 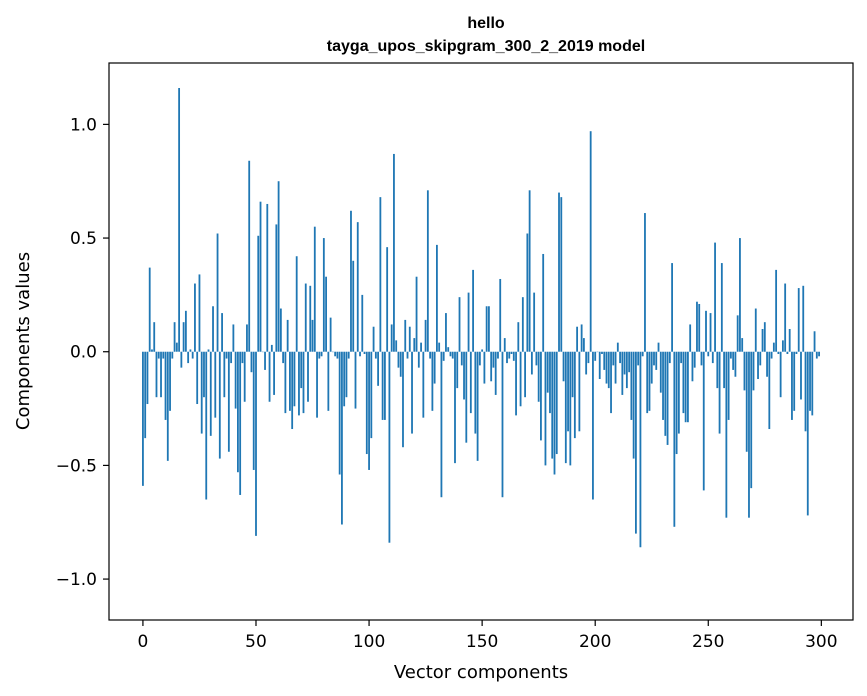 I want to click on x-tick-label: 250, so click(x=708, y=642).